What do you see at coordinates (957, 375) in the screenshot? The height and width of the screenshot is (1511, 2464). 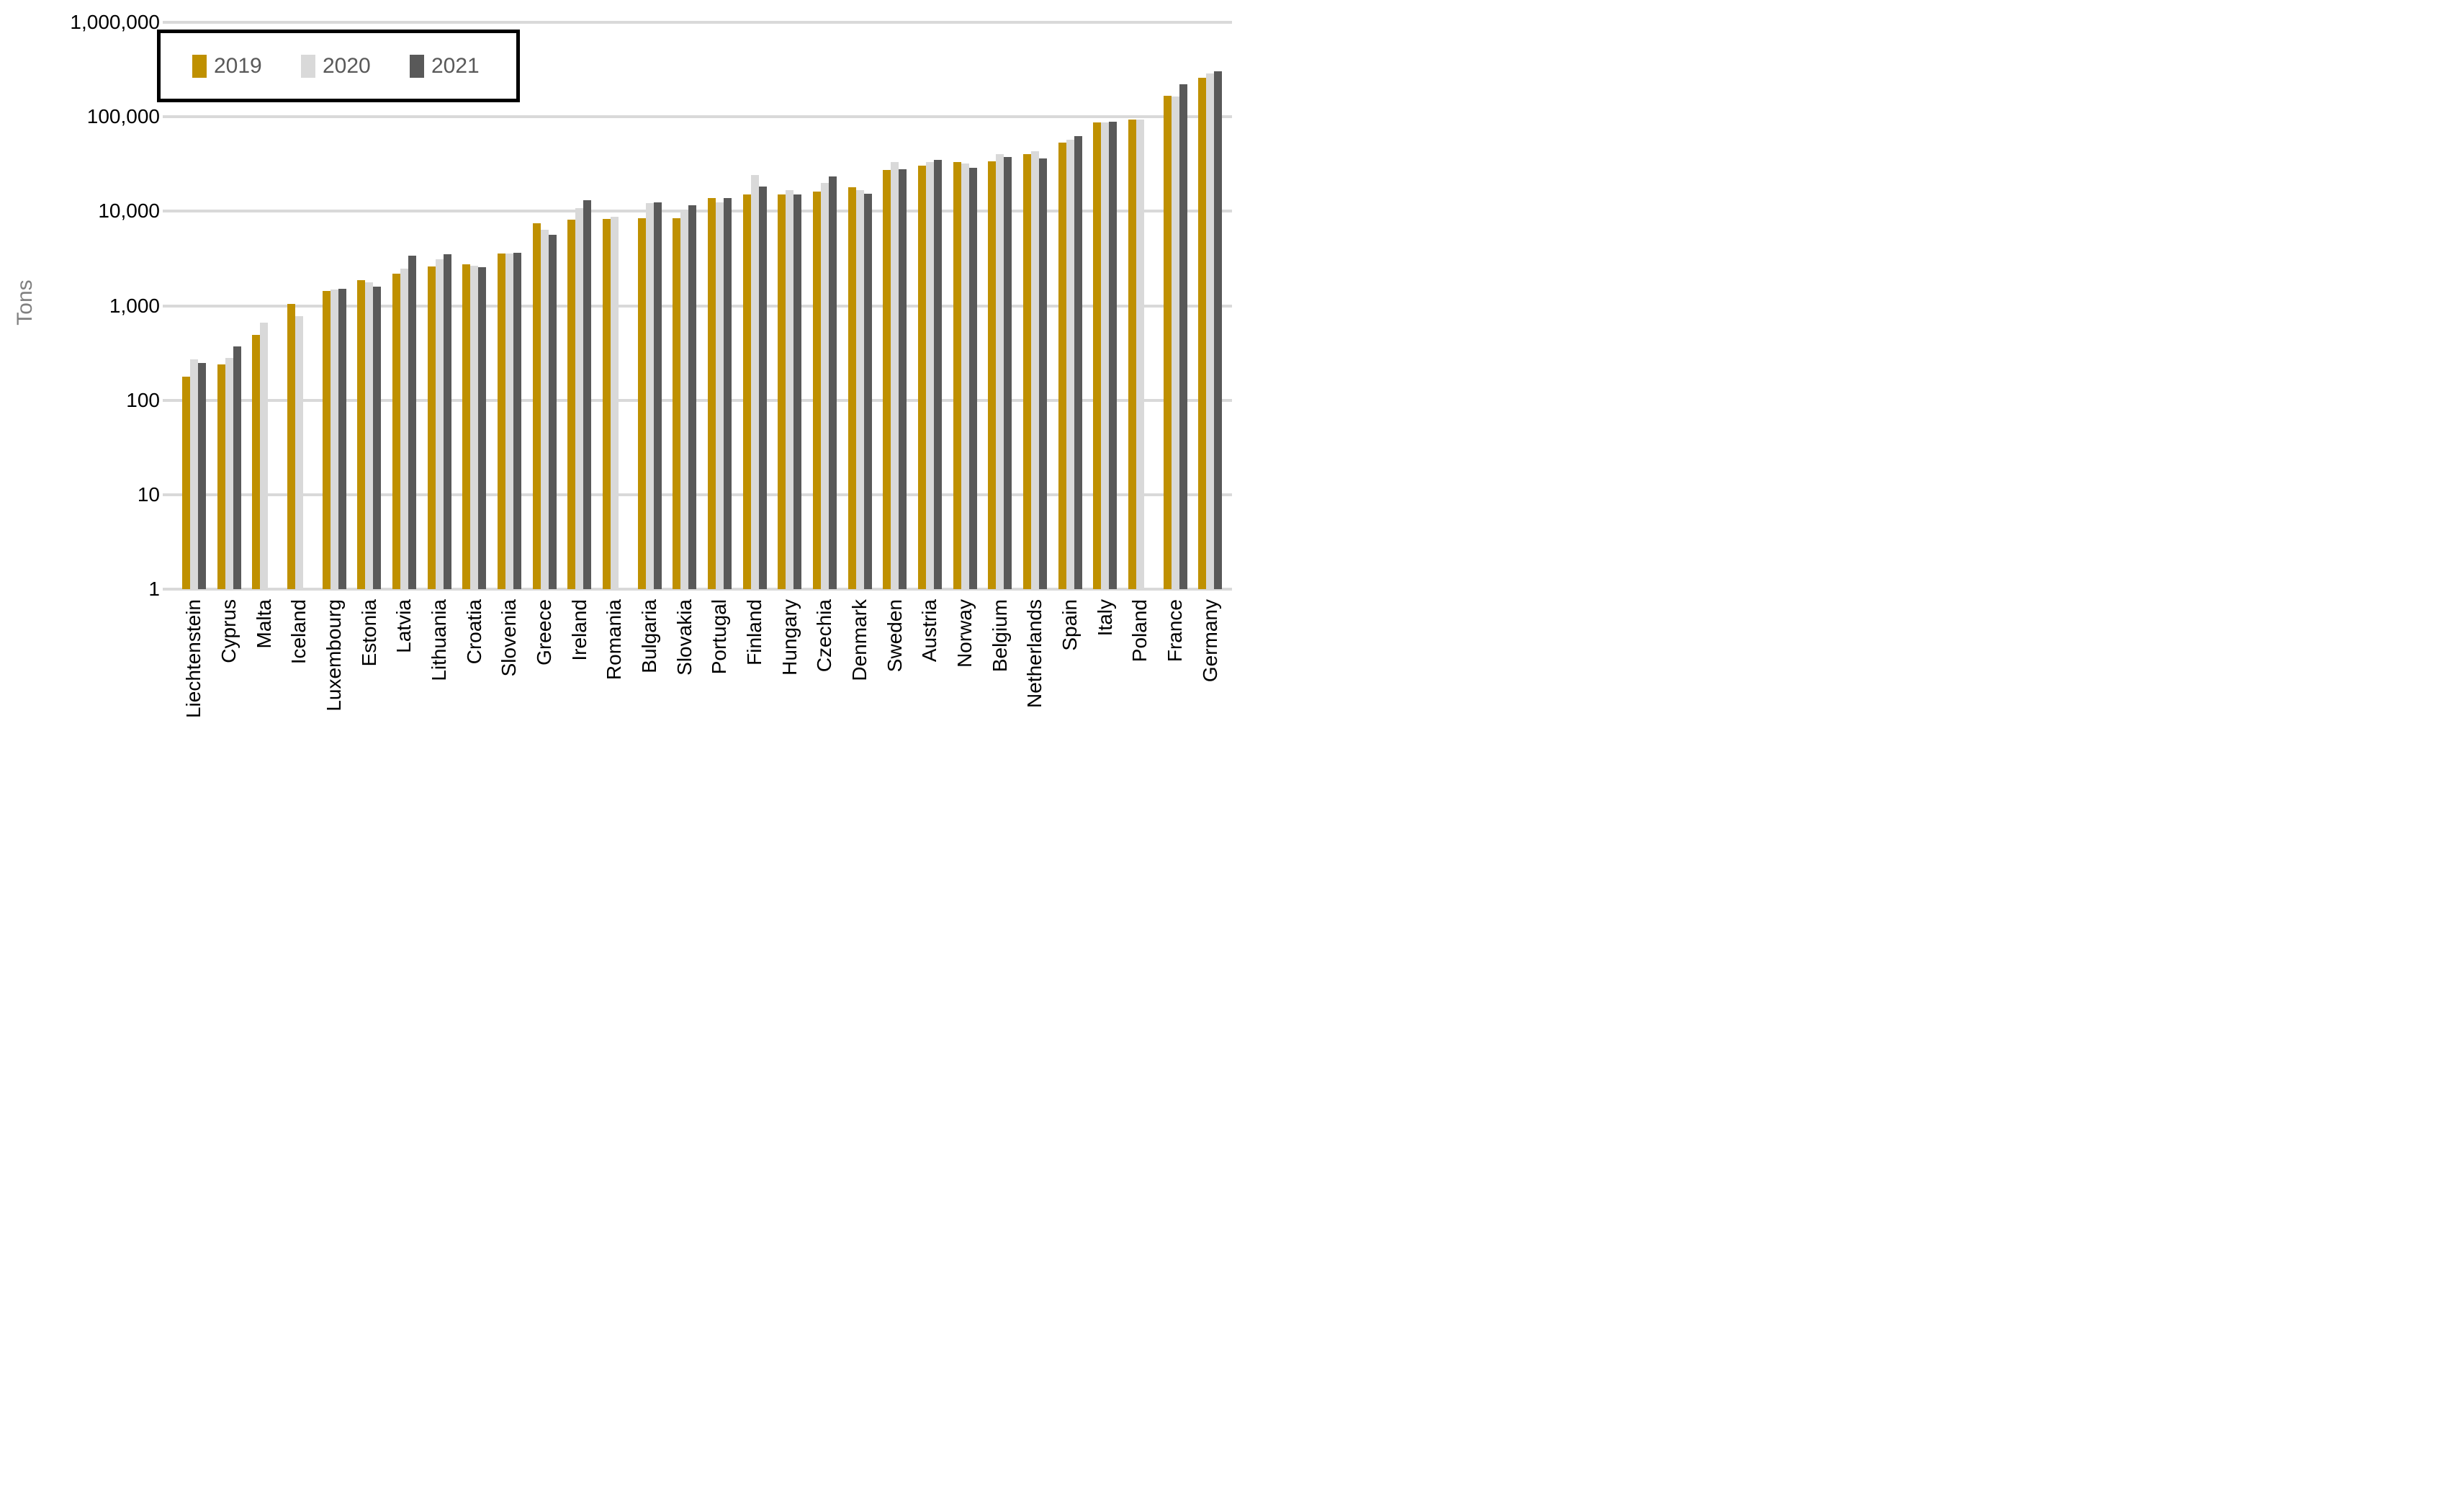 I see `bar-norway-2019` at bounding box center [957, 375].